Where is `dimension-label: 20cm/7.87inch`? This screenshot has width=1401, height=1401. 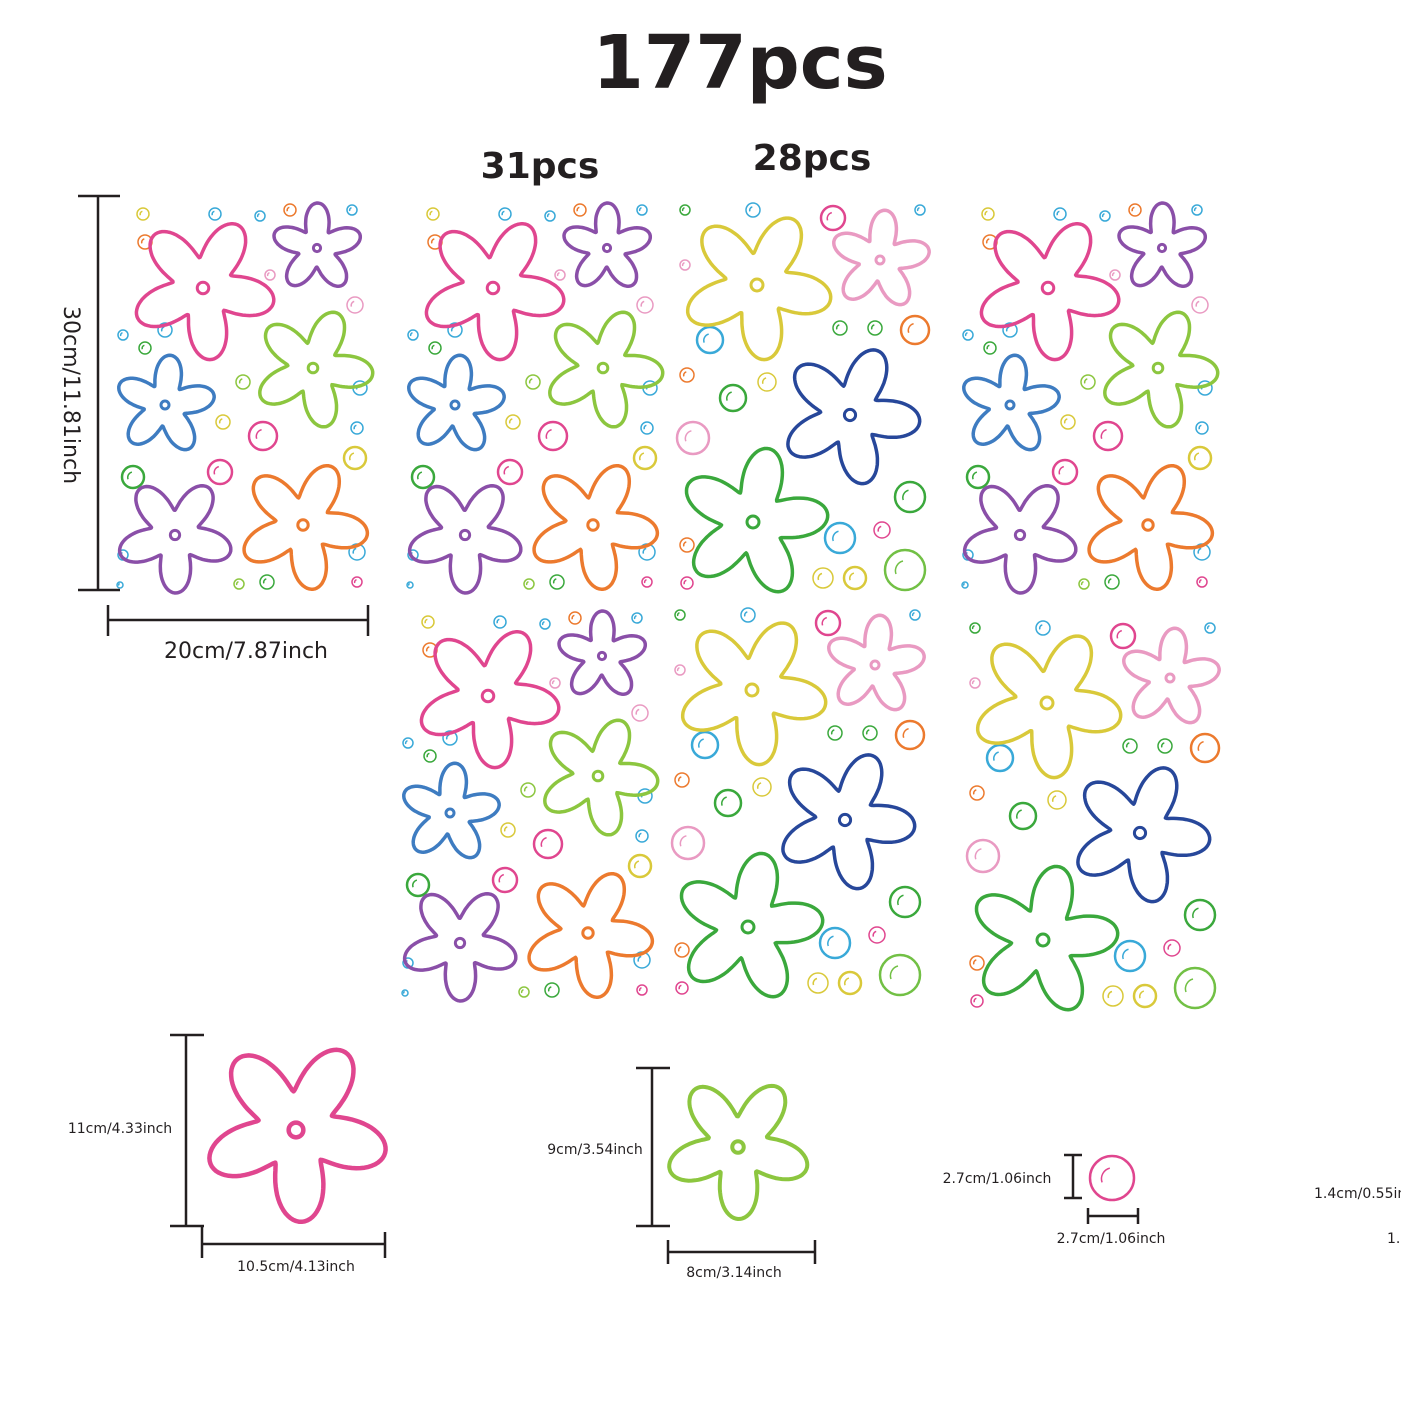
dimension-label: 20cm/7.87inch is located at coordinates (246, 651).